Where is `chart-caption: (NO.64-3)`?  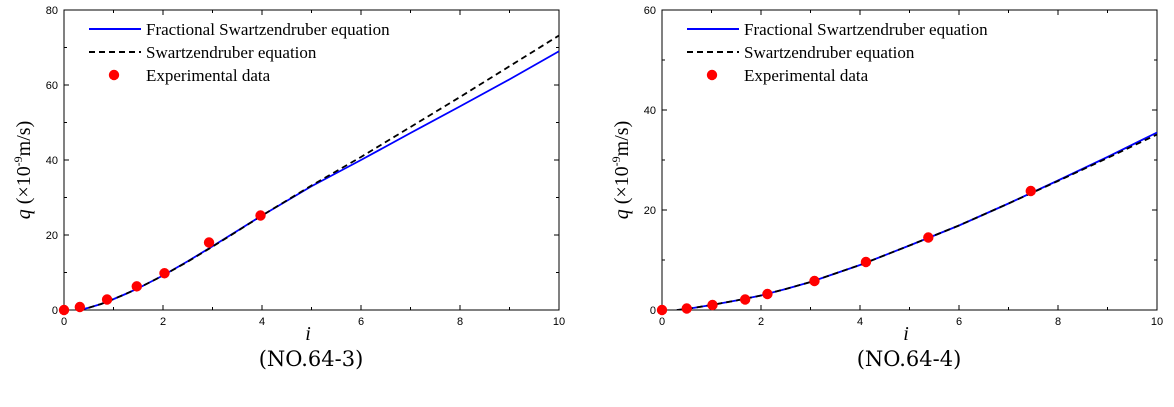
chart-caption: (NO.64-3) is located at coordinates (311, 359).